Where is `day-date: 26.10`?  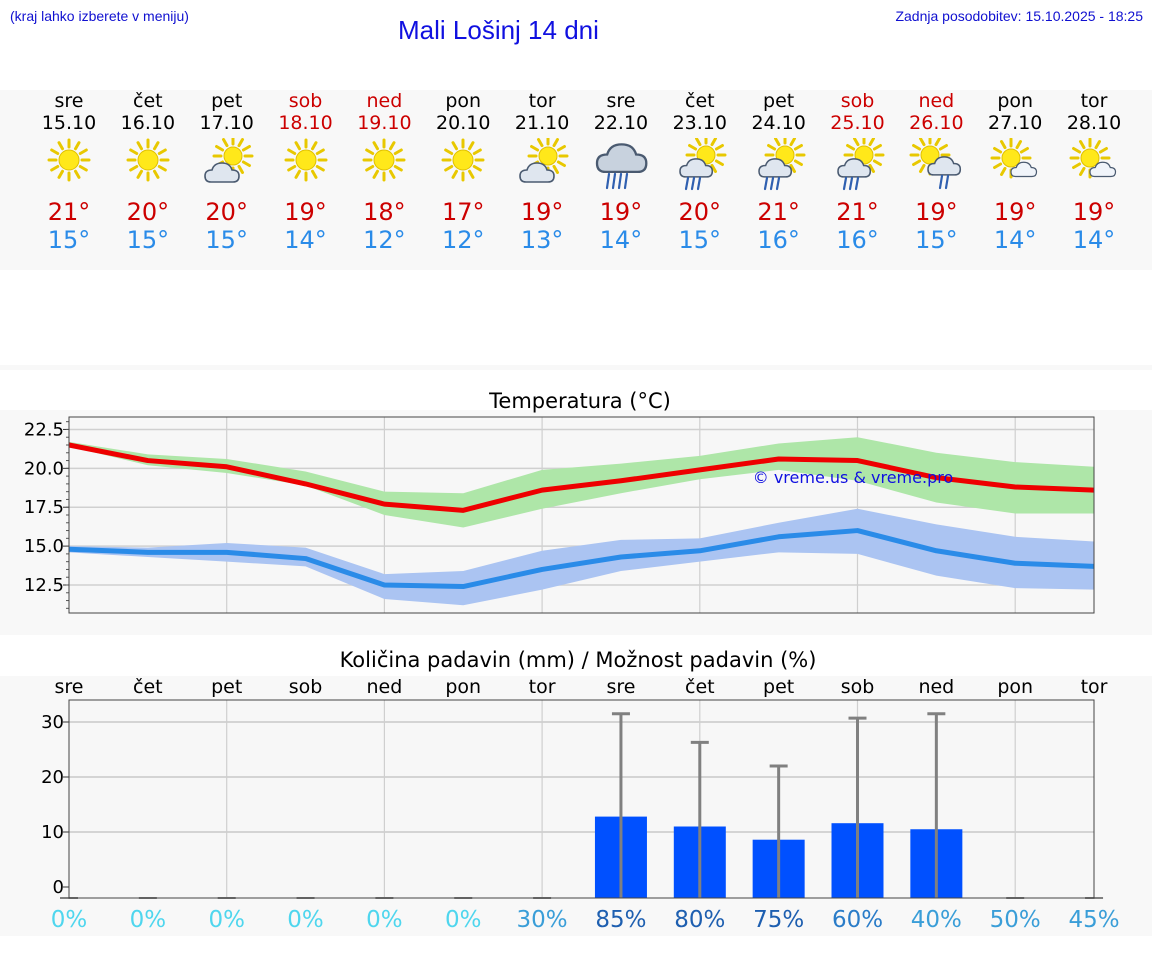
day-date: 26.10 is located at coordinates (936, 123).